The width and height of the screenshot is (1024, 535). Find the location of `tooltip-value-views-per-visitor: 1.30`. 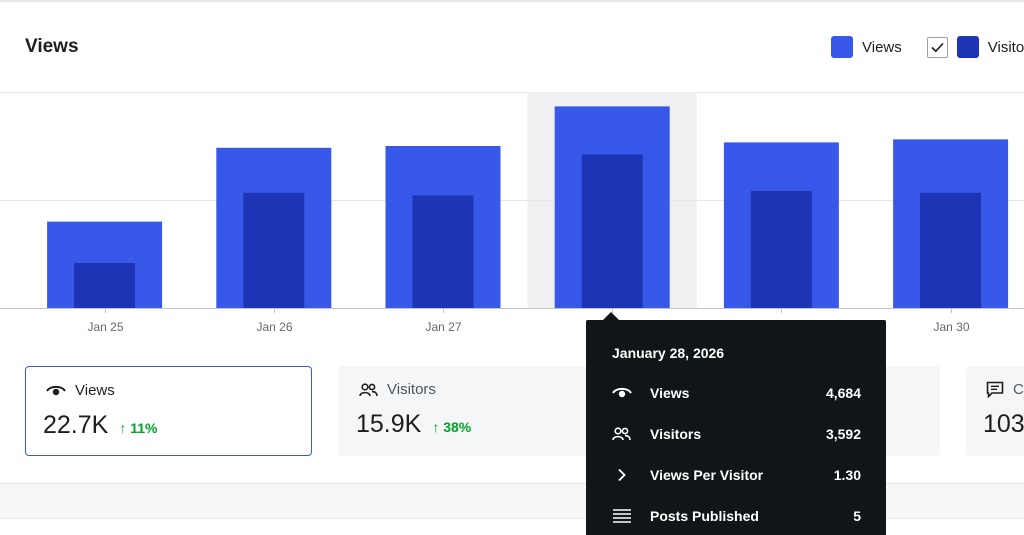

tooltip-value-views-per-visitor: 1.30 is located at coordinates (847, 475).